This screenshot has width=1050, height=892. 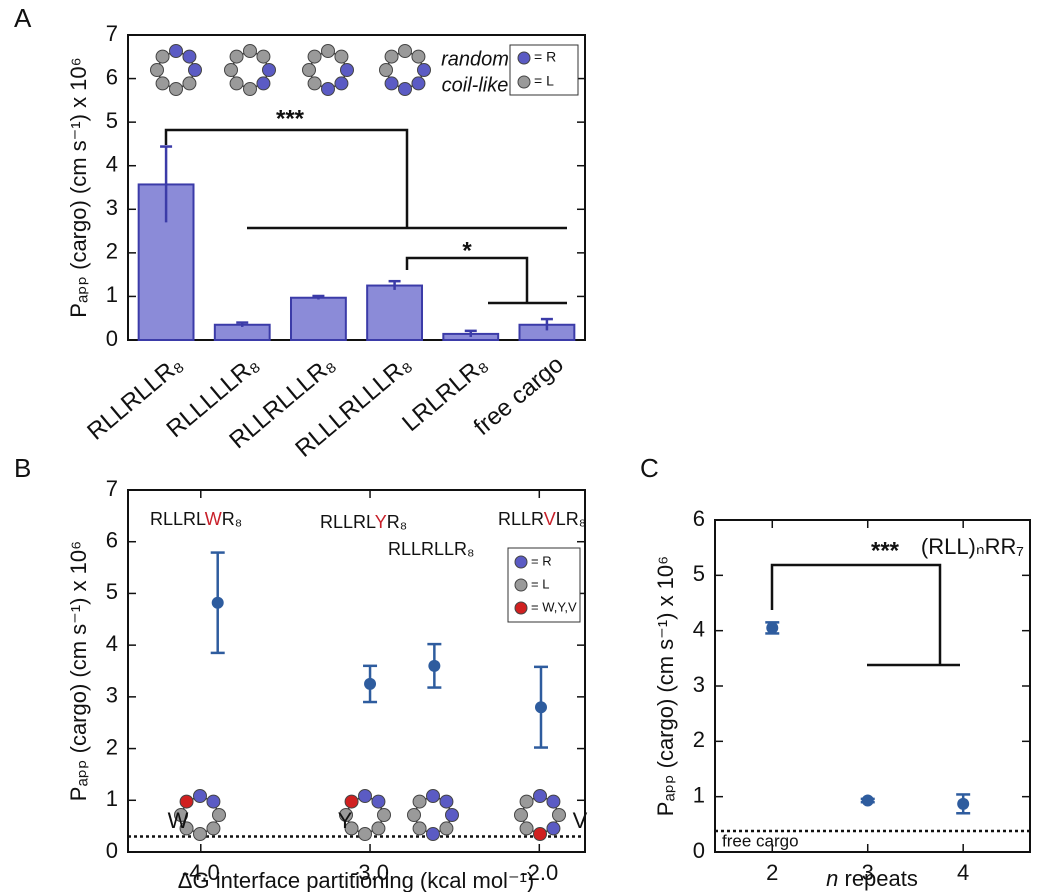 I want to click on label-part: W, so click(x=213, y=519).